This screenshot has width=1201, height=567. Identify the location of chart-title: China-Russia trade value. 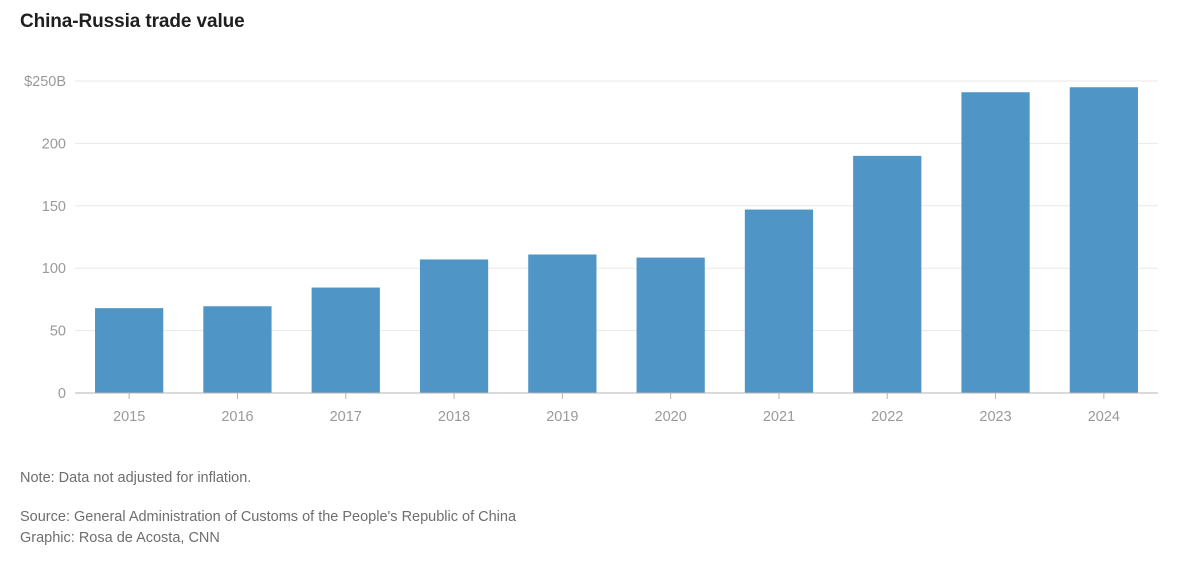
(132, 21).